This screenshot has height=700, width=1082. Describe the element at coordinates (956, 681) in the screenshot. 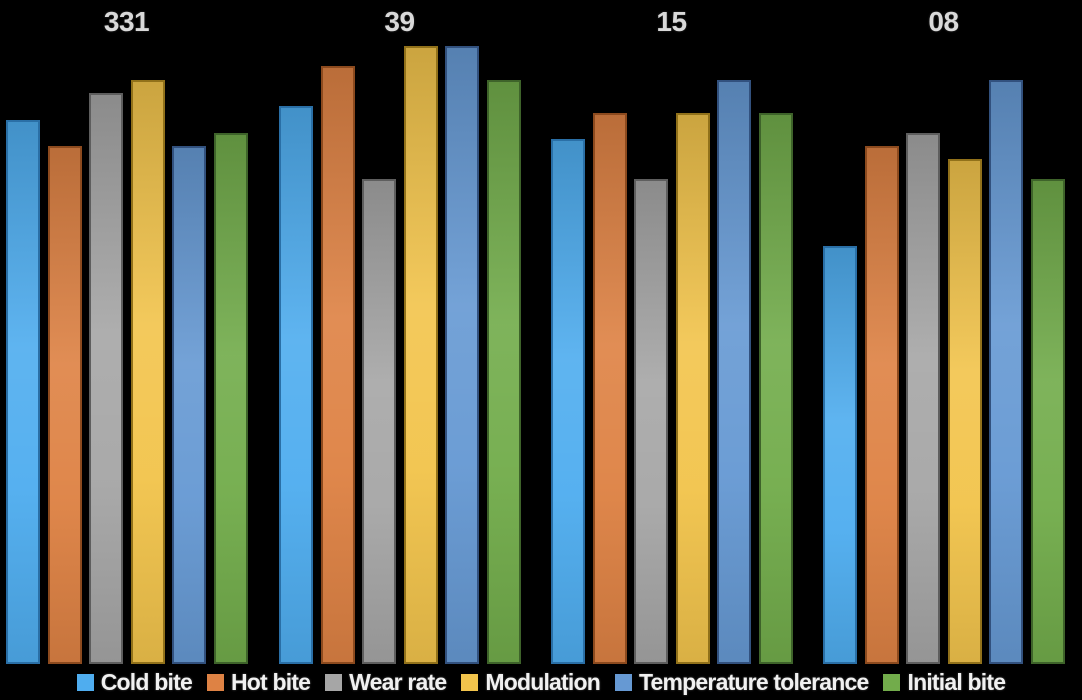

I see `legend-label: Initial bite` at that location.